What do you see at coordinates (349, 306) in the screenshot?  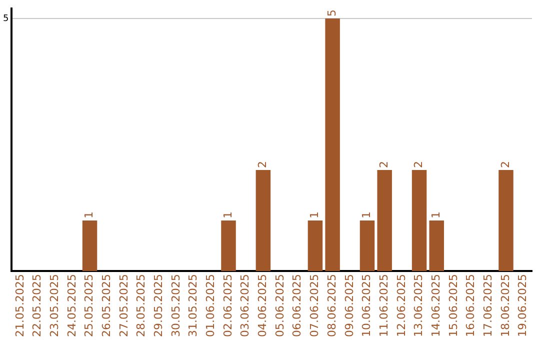 I see `x-tick-label: 09.06.2025` at bounding box center [349, 306].